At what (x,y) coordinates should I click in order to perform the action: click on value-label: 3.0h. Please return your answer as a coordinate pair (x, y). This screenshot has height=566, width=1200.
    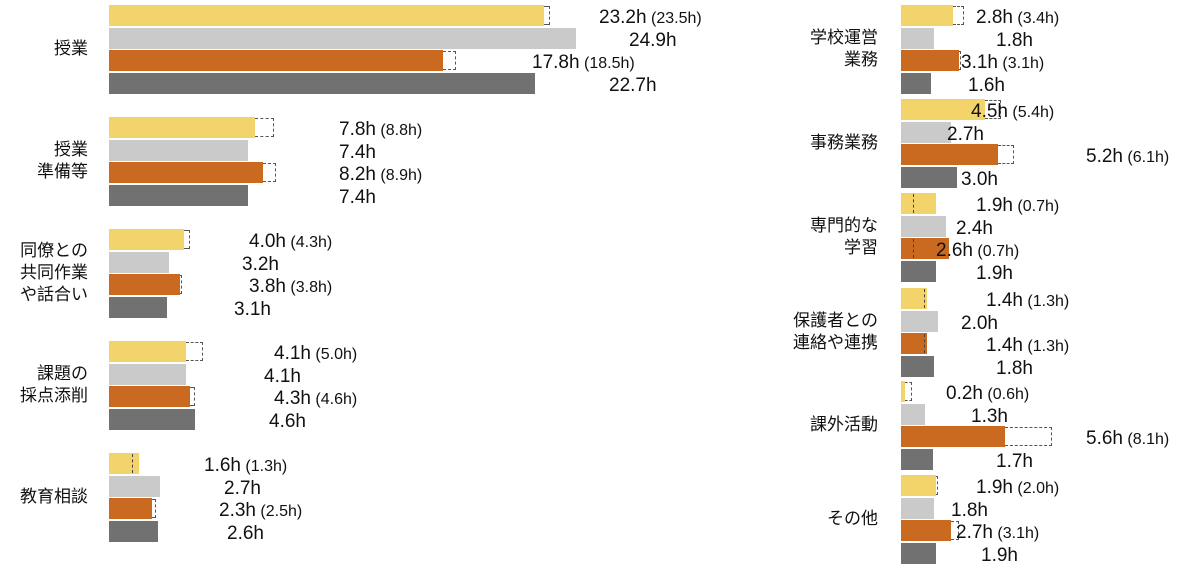
    Looking at the image, I should click on (979, 179).